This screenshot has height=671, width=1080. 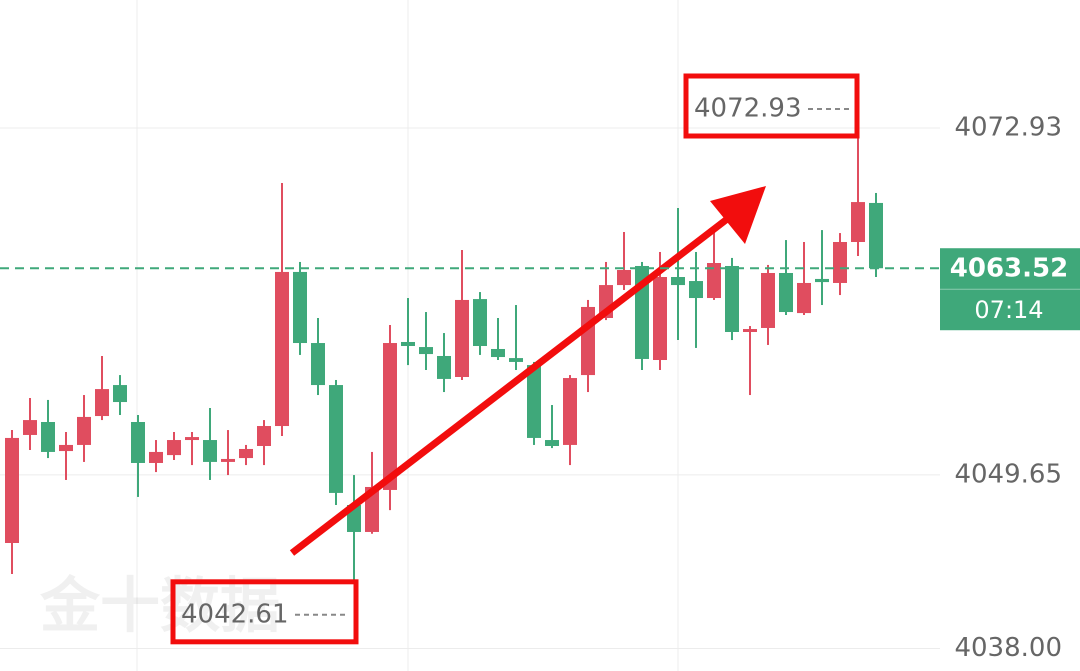 What do you see at coordinates (1008, 648) in the screenshot?
I see `y-tick-label: 4038.00` at bounding box center [1008, 648].